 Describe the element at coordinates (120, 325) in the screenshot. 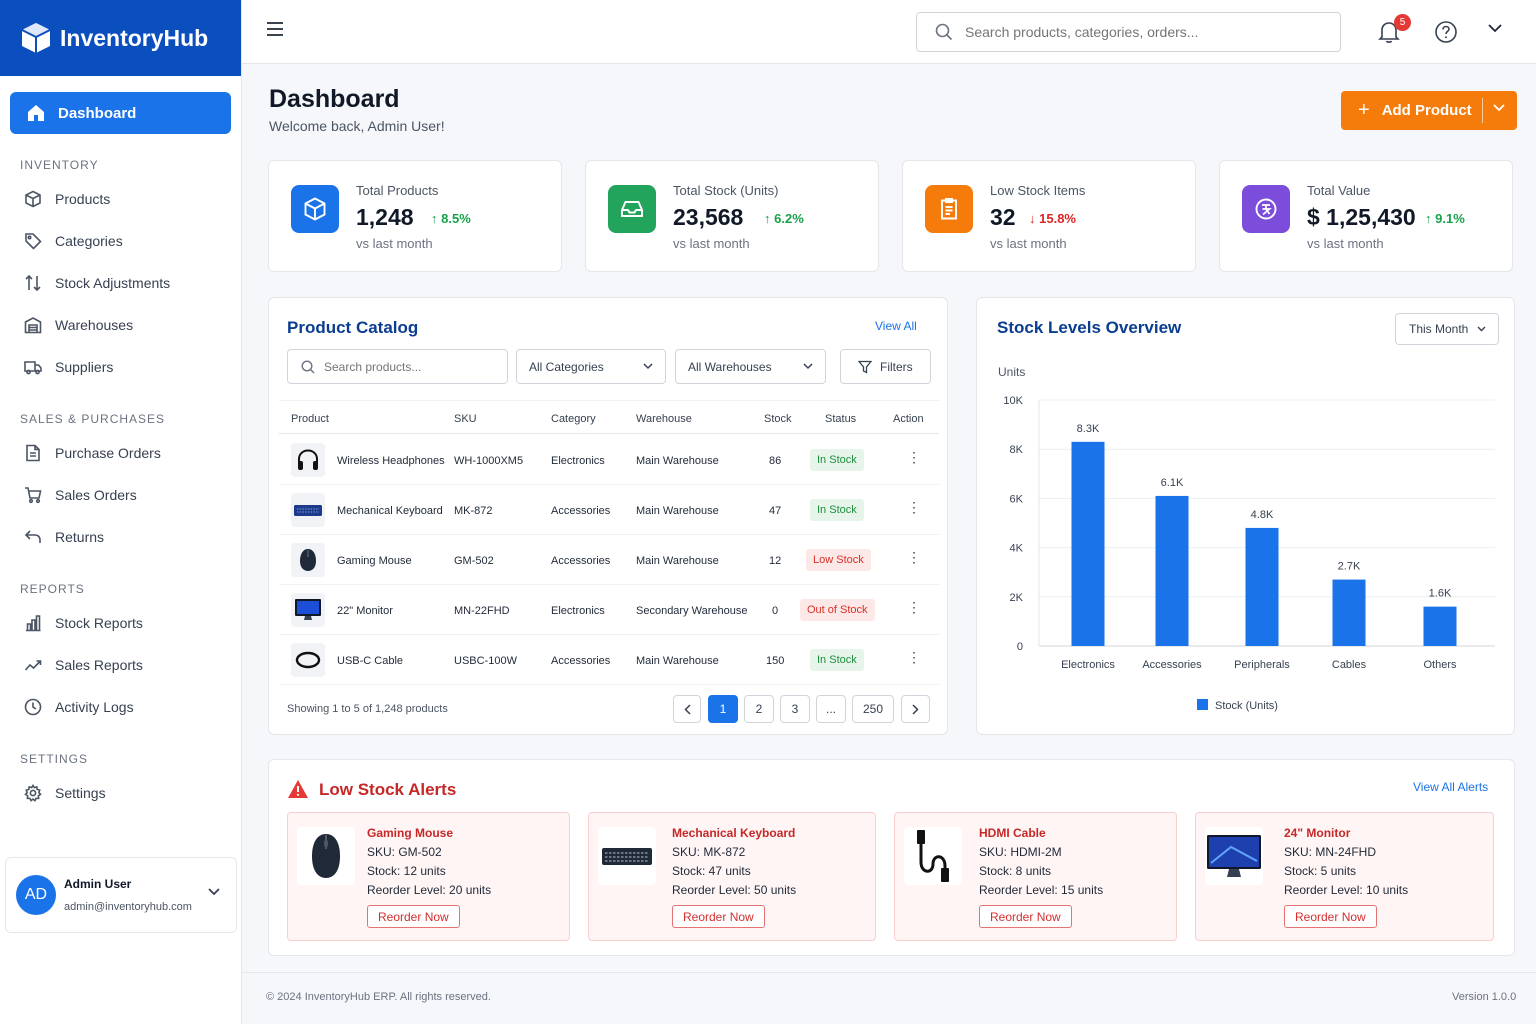

I see `sidebar-item-warehouses: Warehouses` at that location.